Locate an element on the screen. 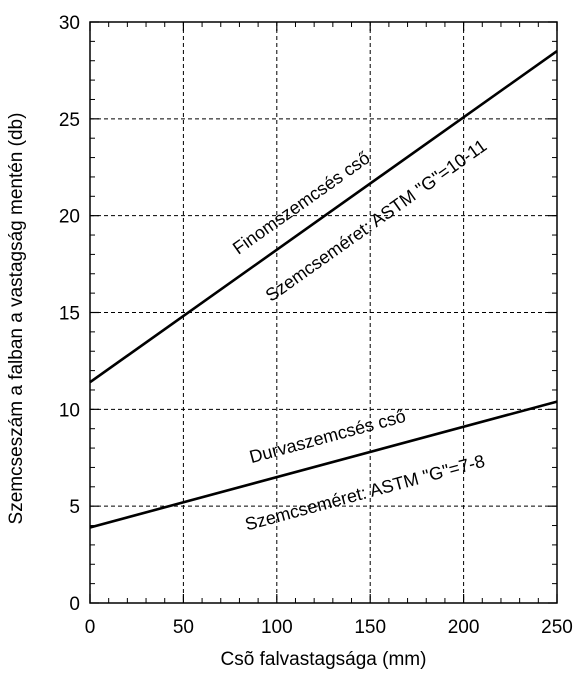 This screenshot has width=577, height=677. x-tick-label: 0 is located at coordinates (90, 627).